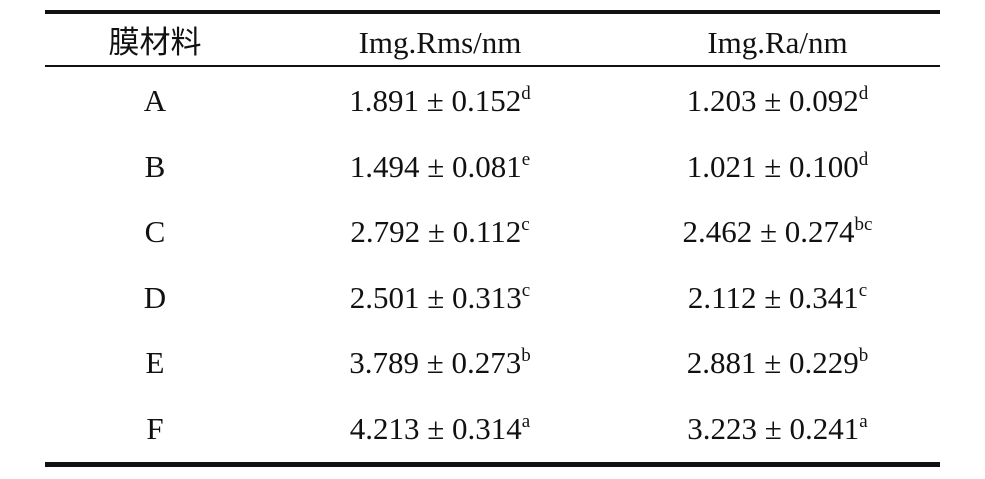 The width and height of the screenshot is (985, 479). What do you see at coordinates (435, 428) in the screenshot?
I see `rms-value: 4.213 ± 0.314` at bounding box center [435, 428].